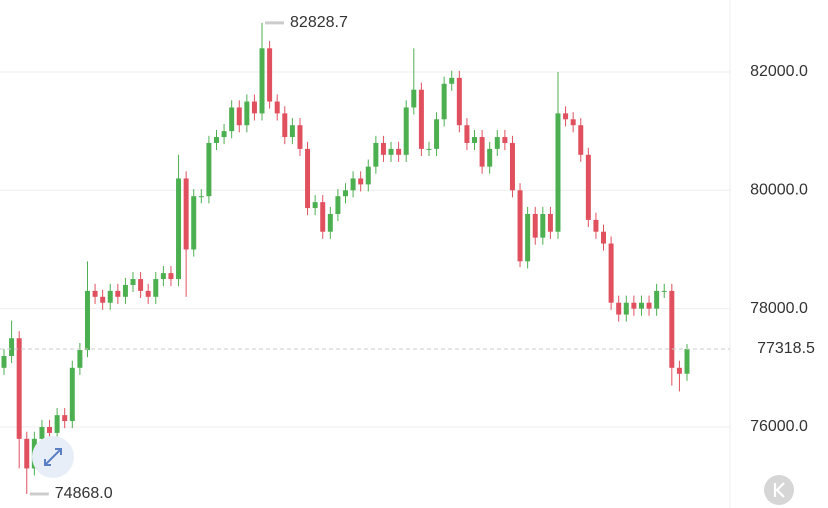 The image size is (828, 508). Describe the element at coordinates (786, 348) in the screenshot. I see `last-price-label: 77318.5` at that location.